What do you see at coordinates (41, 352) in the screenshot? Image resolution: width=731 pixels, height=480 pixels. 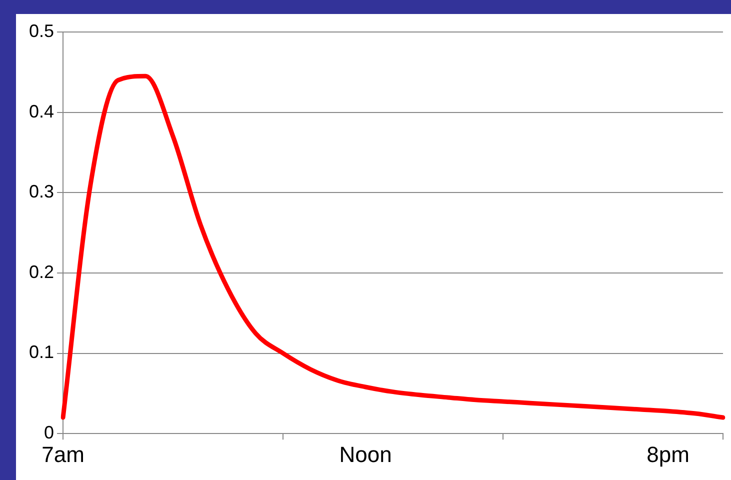 I see `y-tick-label: 0.1` at bounding box center [41, 352].